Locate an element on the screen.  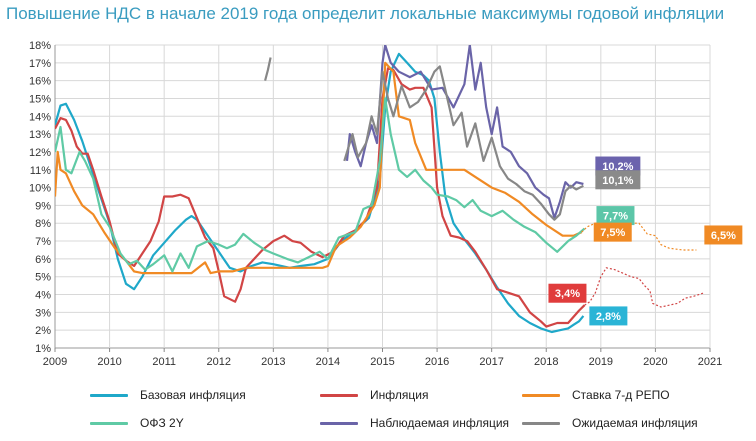
value-badge-label: 7,5% is located at coordinates (612, 233).